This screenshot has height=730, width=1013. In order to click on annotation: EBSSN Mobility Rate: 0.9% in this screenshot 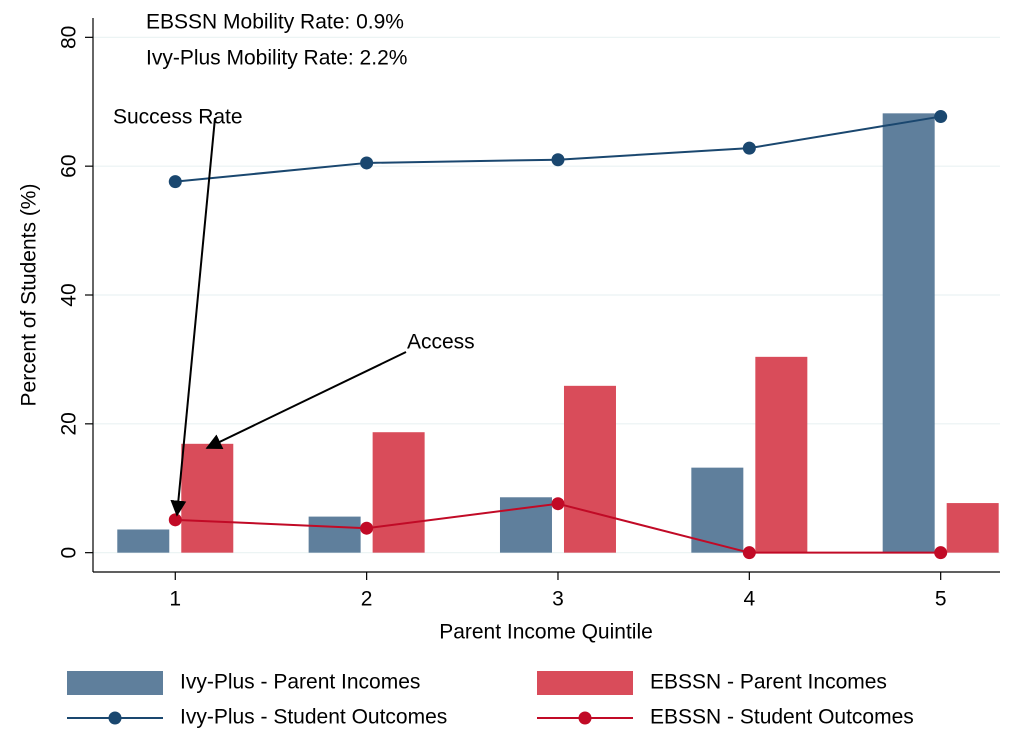, I will do `click(275, 22)`.